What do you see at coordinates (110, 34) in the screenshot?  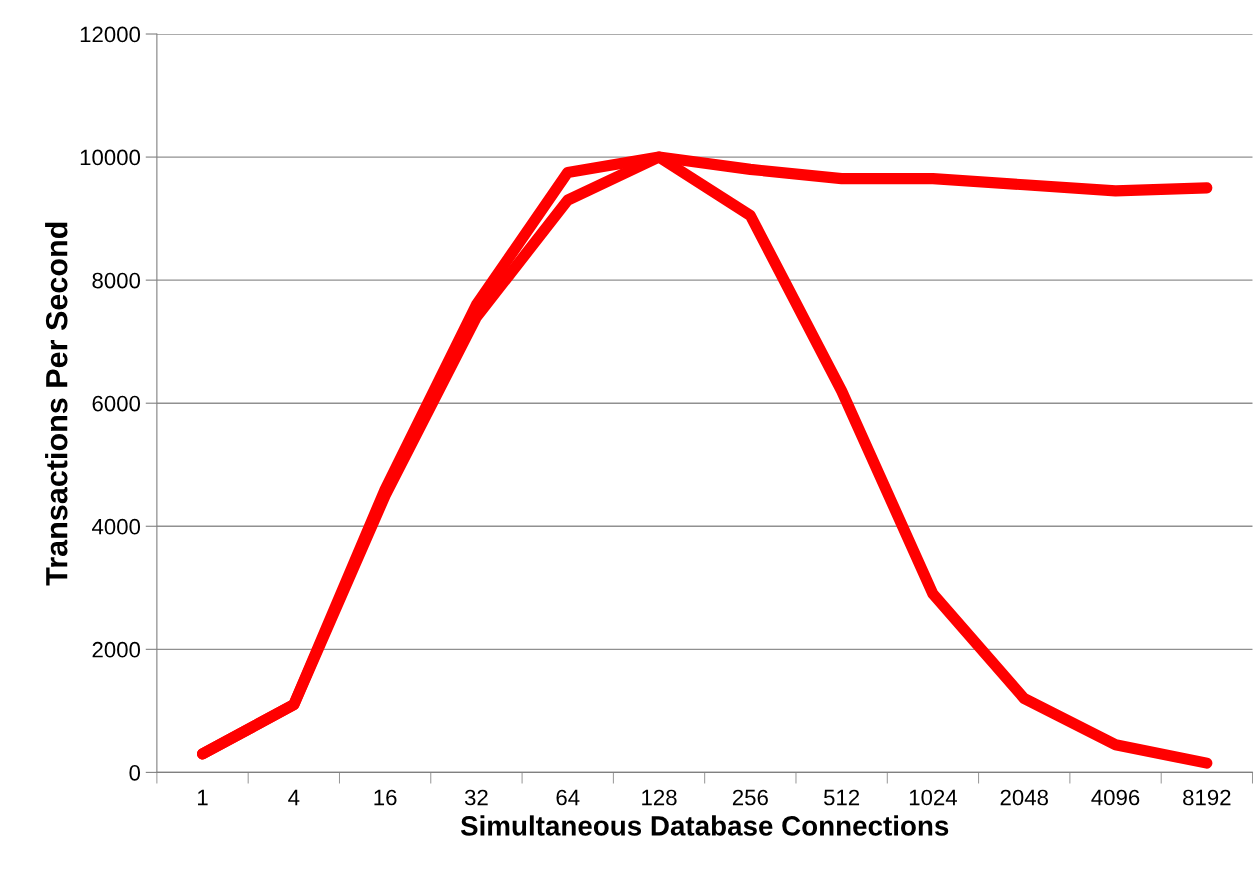 I see `y-tick-label: 12000` at bounding box center [110, 34].